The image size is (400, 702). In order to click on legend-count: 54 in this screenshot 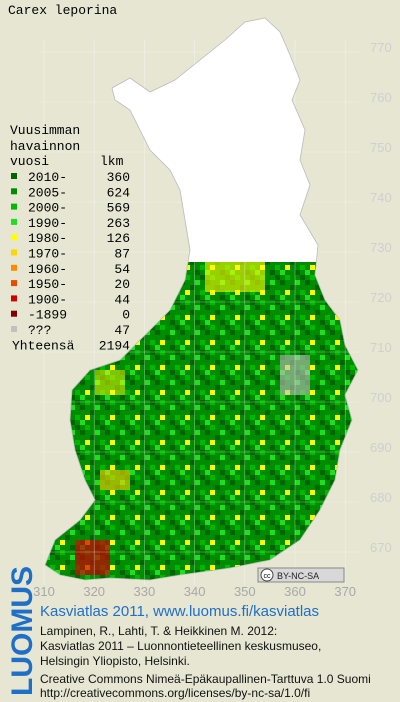, I will do `click(122, 269)`.